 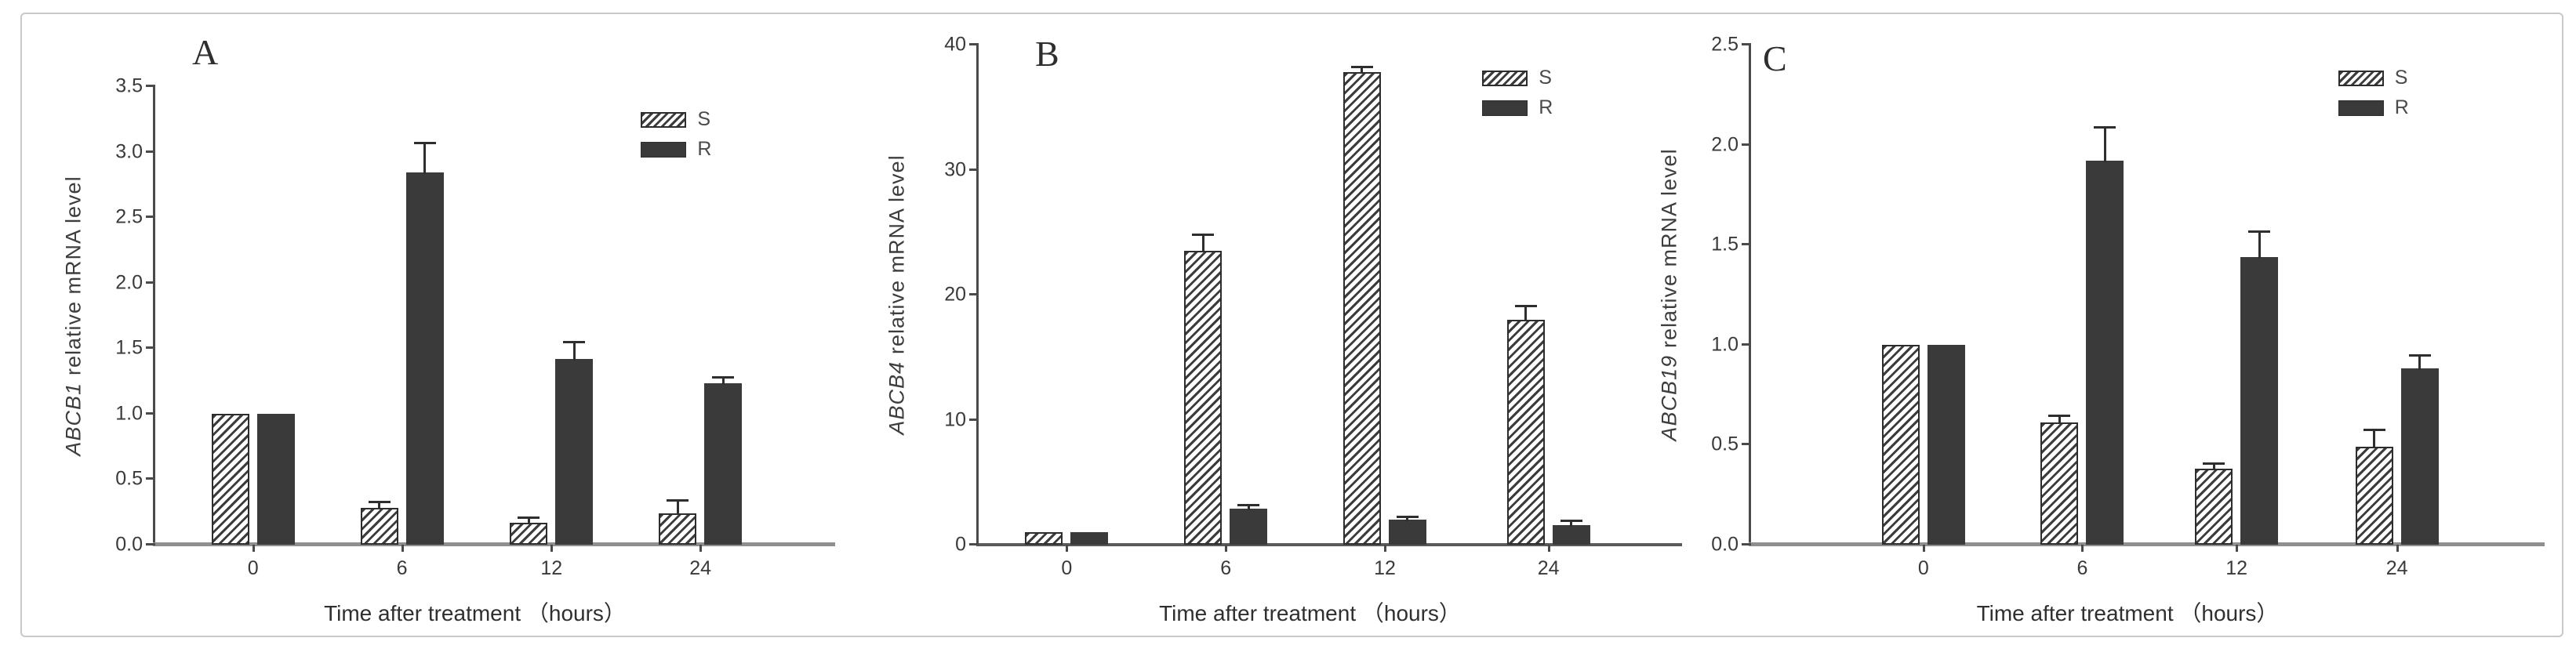 What do you see at coordinates (897, 294) in the screenshot?
I see `y-axis-label: ABCB4 relative mRNA level` at bounding box center [897, 294].